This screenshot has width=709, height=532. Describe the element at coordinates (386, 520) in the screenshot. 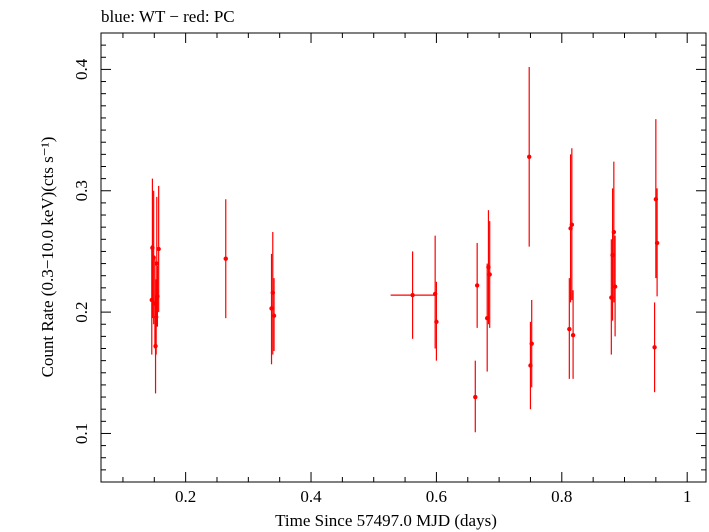

I see `x-axis-label: Time Since 57497.0 MJD (days)` at that location.